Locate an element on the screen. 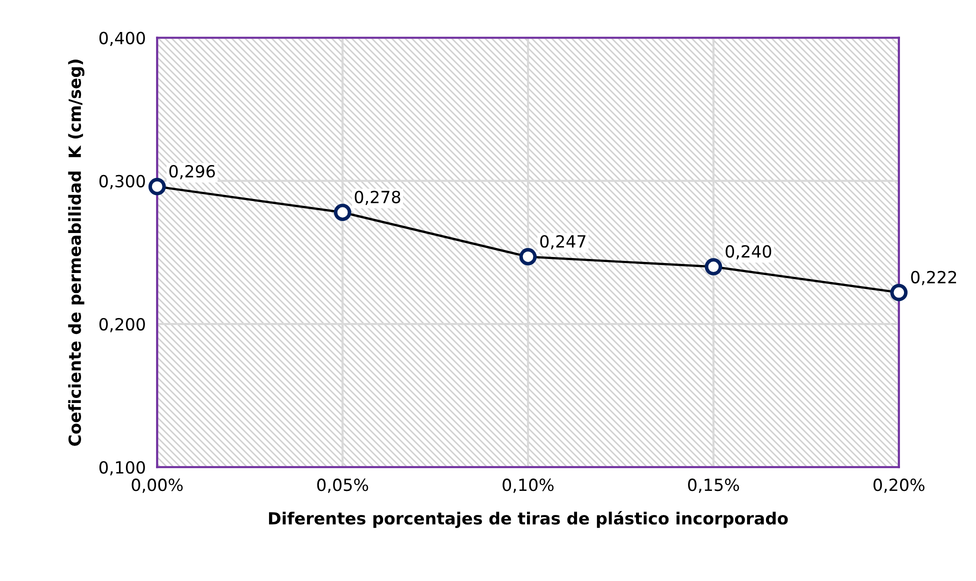  data-label: 0,278 is located at coordinates (377, 198).